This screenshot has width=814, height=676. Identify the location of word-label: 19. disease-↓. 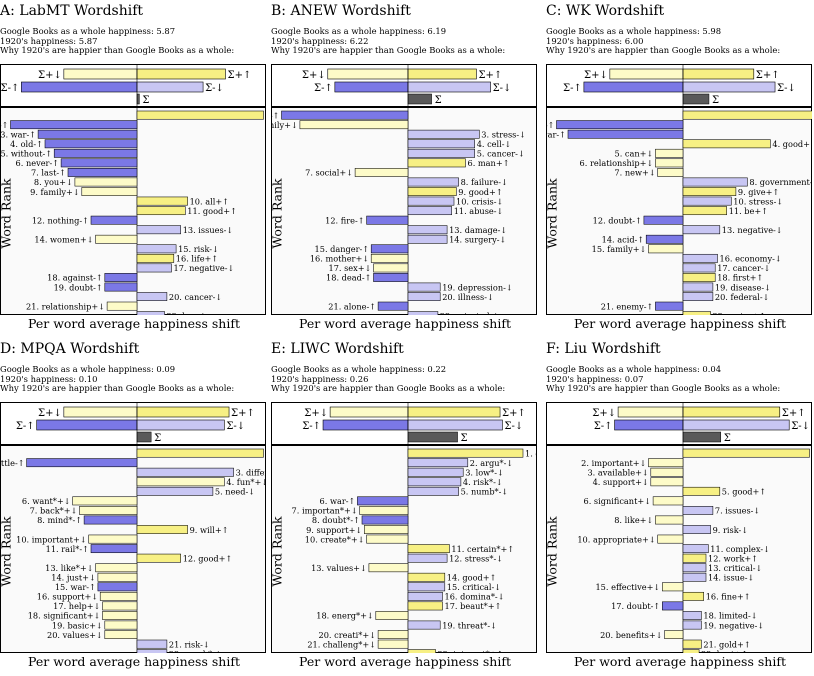
(743, 287).